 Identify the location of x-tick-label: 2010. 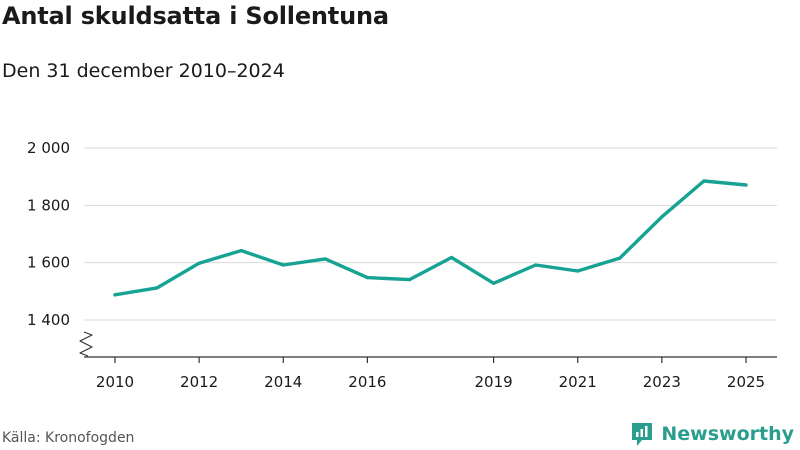
(115, 382).